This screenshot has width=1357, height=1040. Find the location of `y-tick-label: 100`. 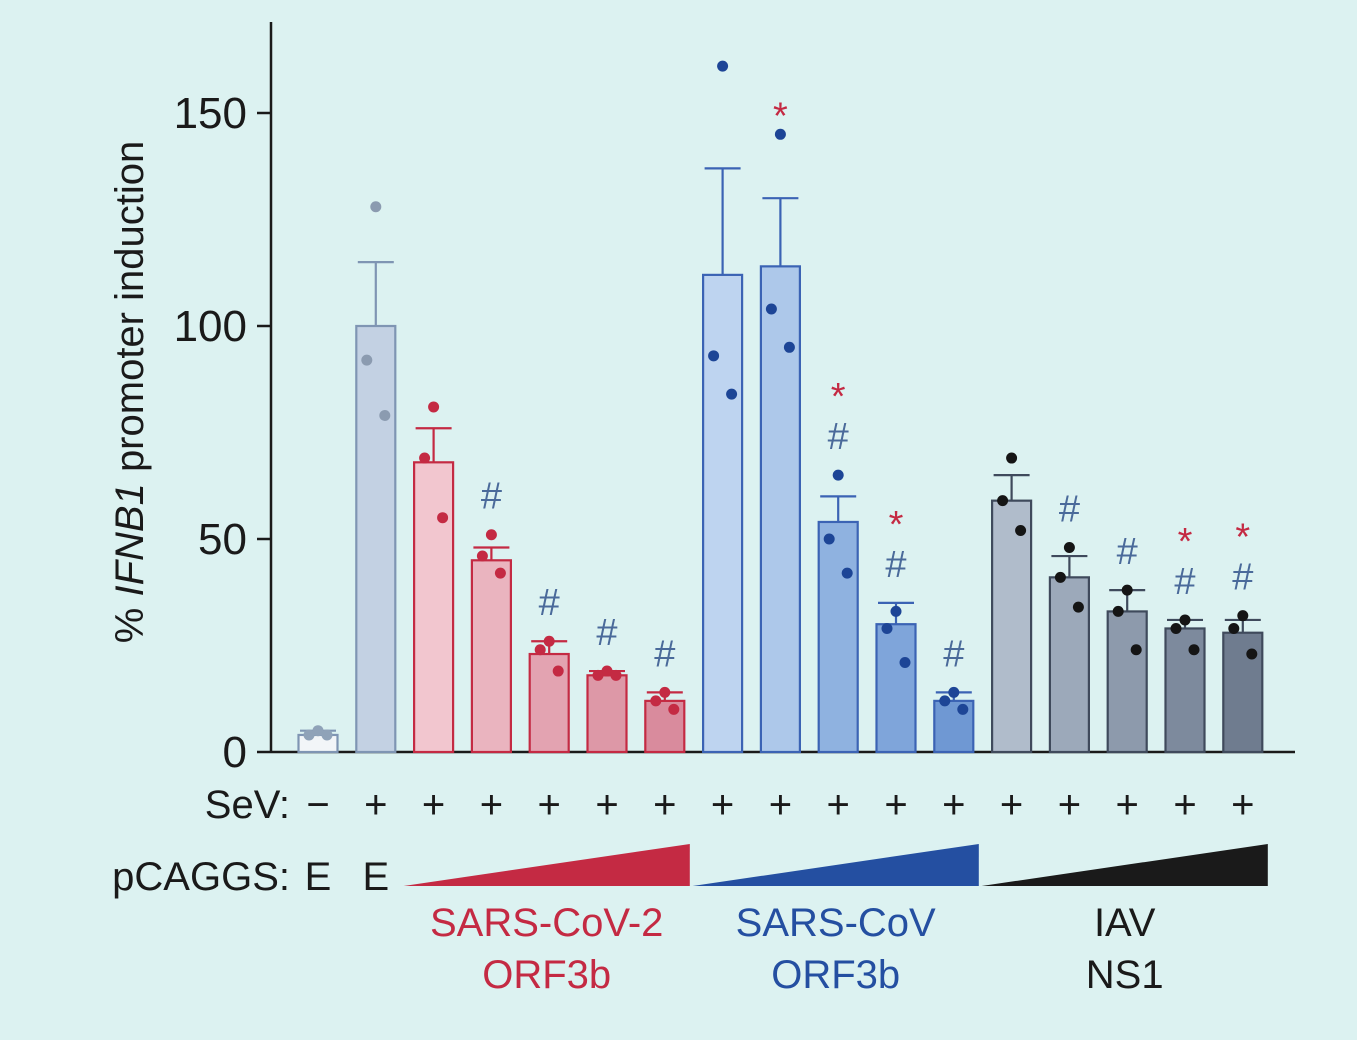

y-tick-label: 100 is located at coordinates (210, 326).